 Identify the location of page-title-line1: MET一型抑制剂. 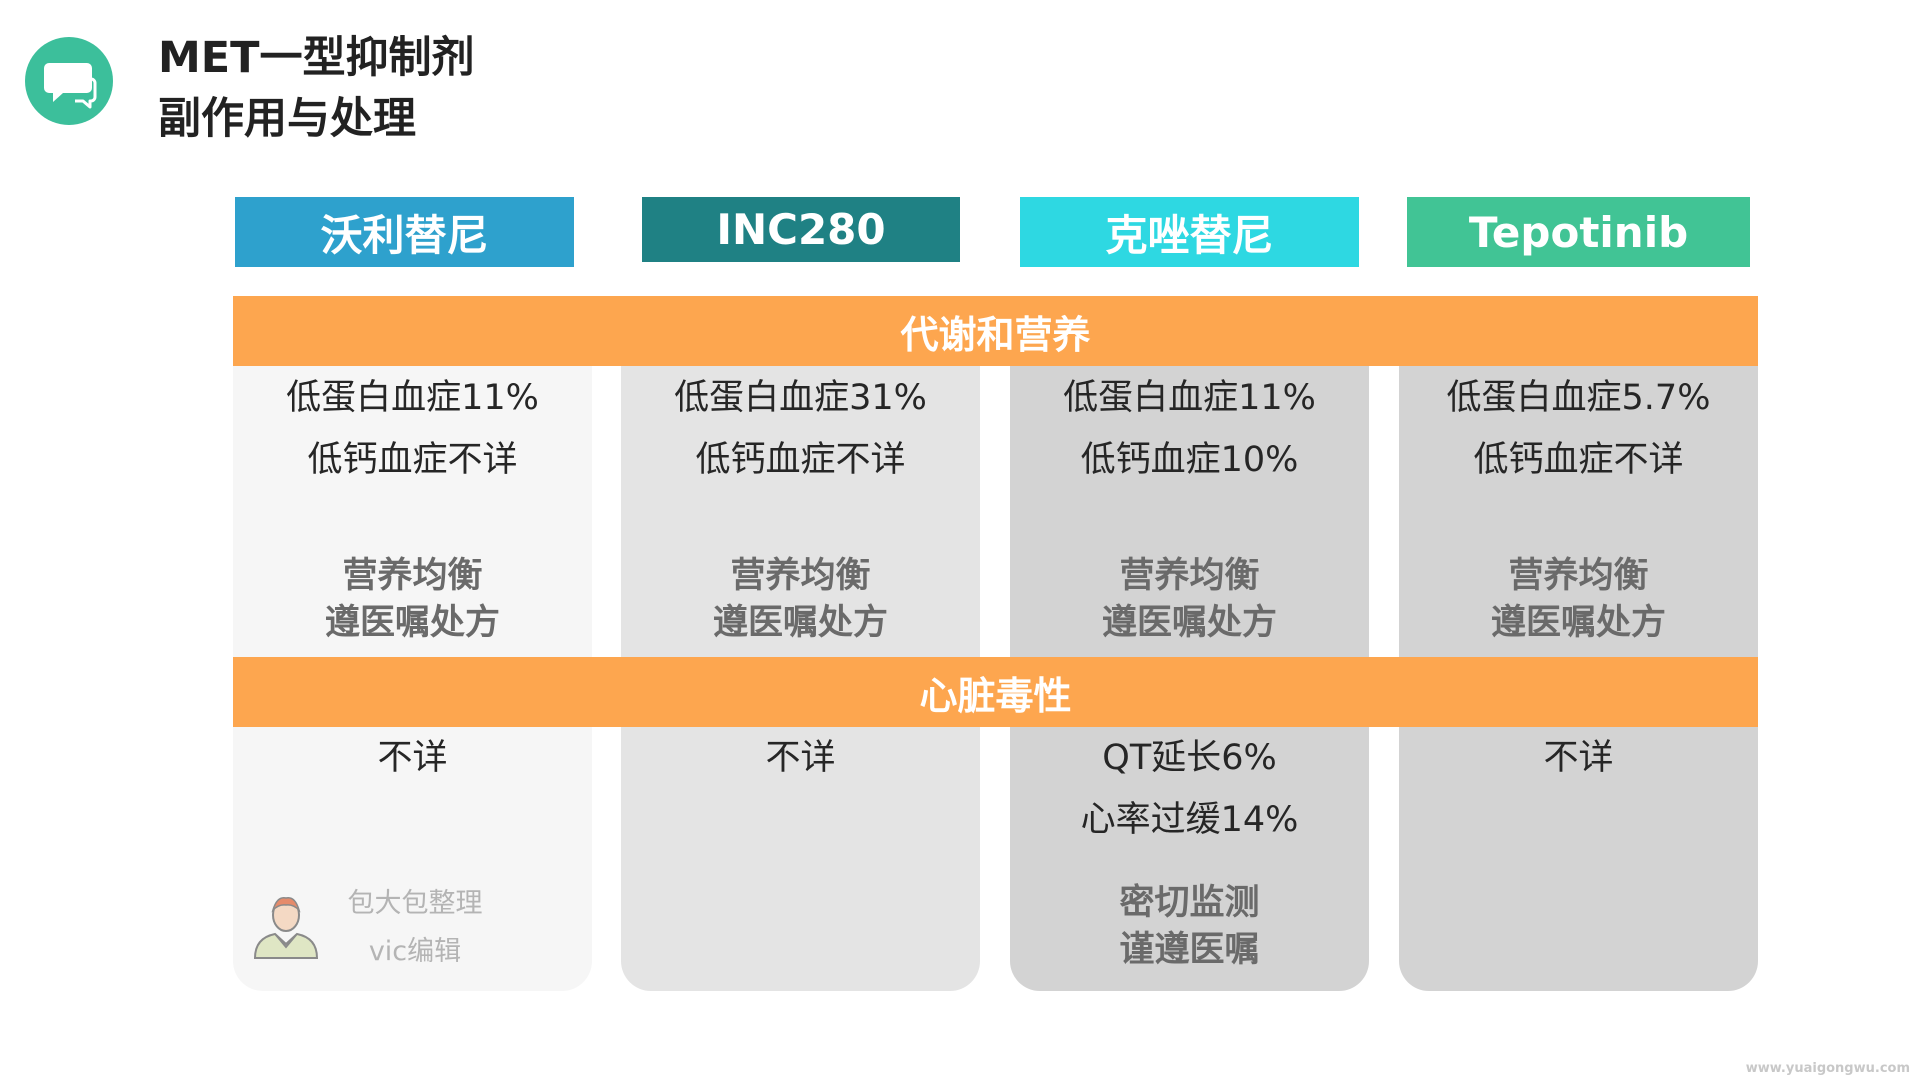
(316, 58).